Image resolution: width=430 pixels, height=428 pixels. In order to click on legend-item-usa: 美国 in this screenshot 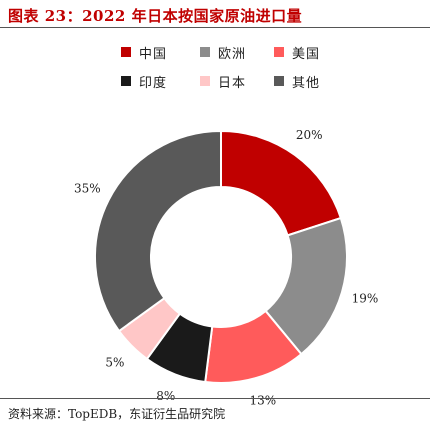, I will do `click(297, 52)`.